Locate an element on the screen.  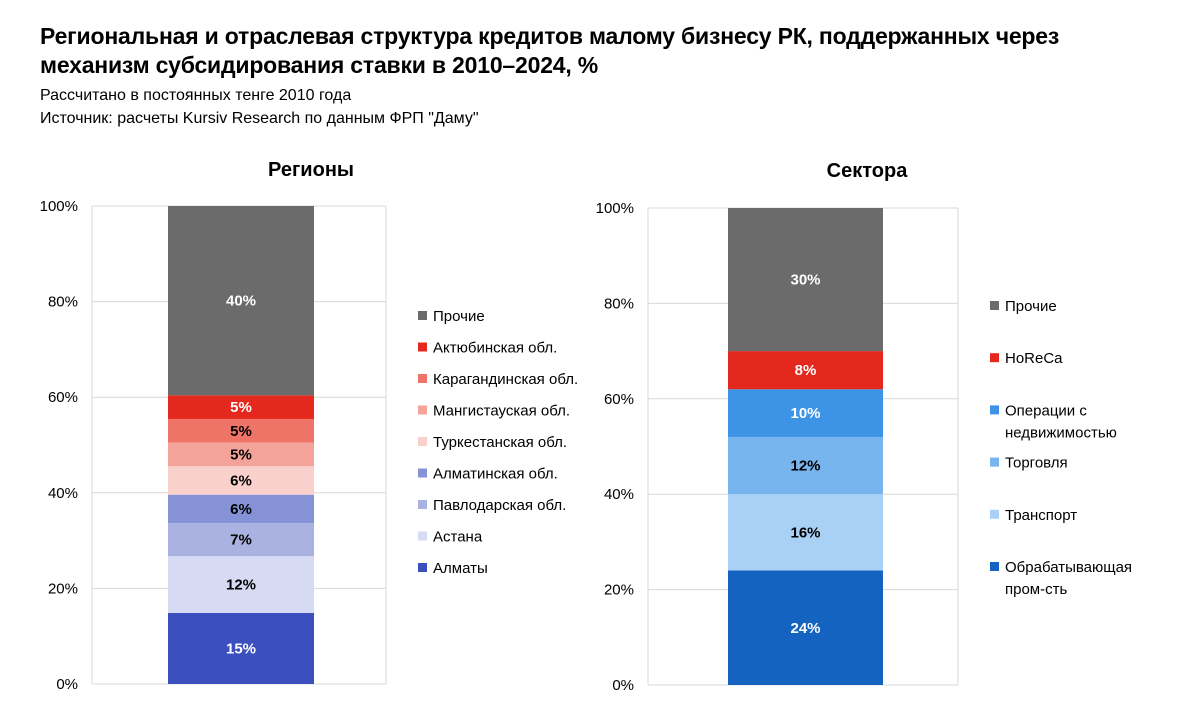
sectors-data-label: 12% is located at coordinates (805, 466).